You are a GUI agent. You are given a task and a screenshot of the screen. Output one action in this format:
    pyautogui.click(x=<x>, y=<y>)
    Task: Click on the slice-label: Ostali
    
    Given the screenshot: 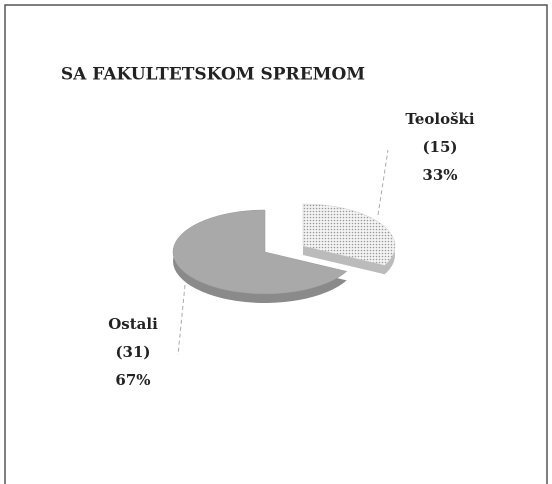 What is the action you would take?
    pyautogui.click(x=133, y=324)
    